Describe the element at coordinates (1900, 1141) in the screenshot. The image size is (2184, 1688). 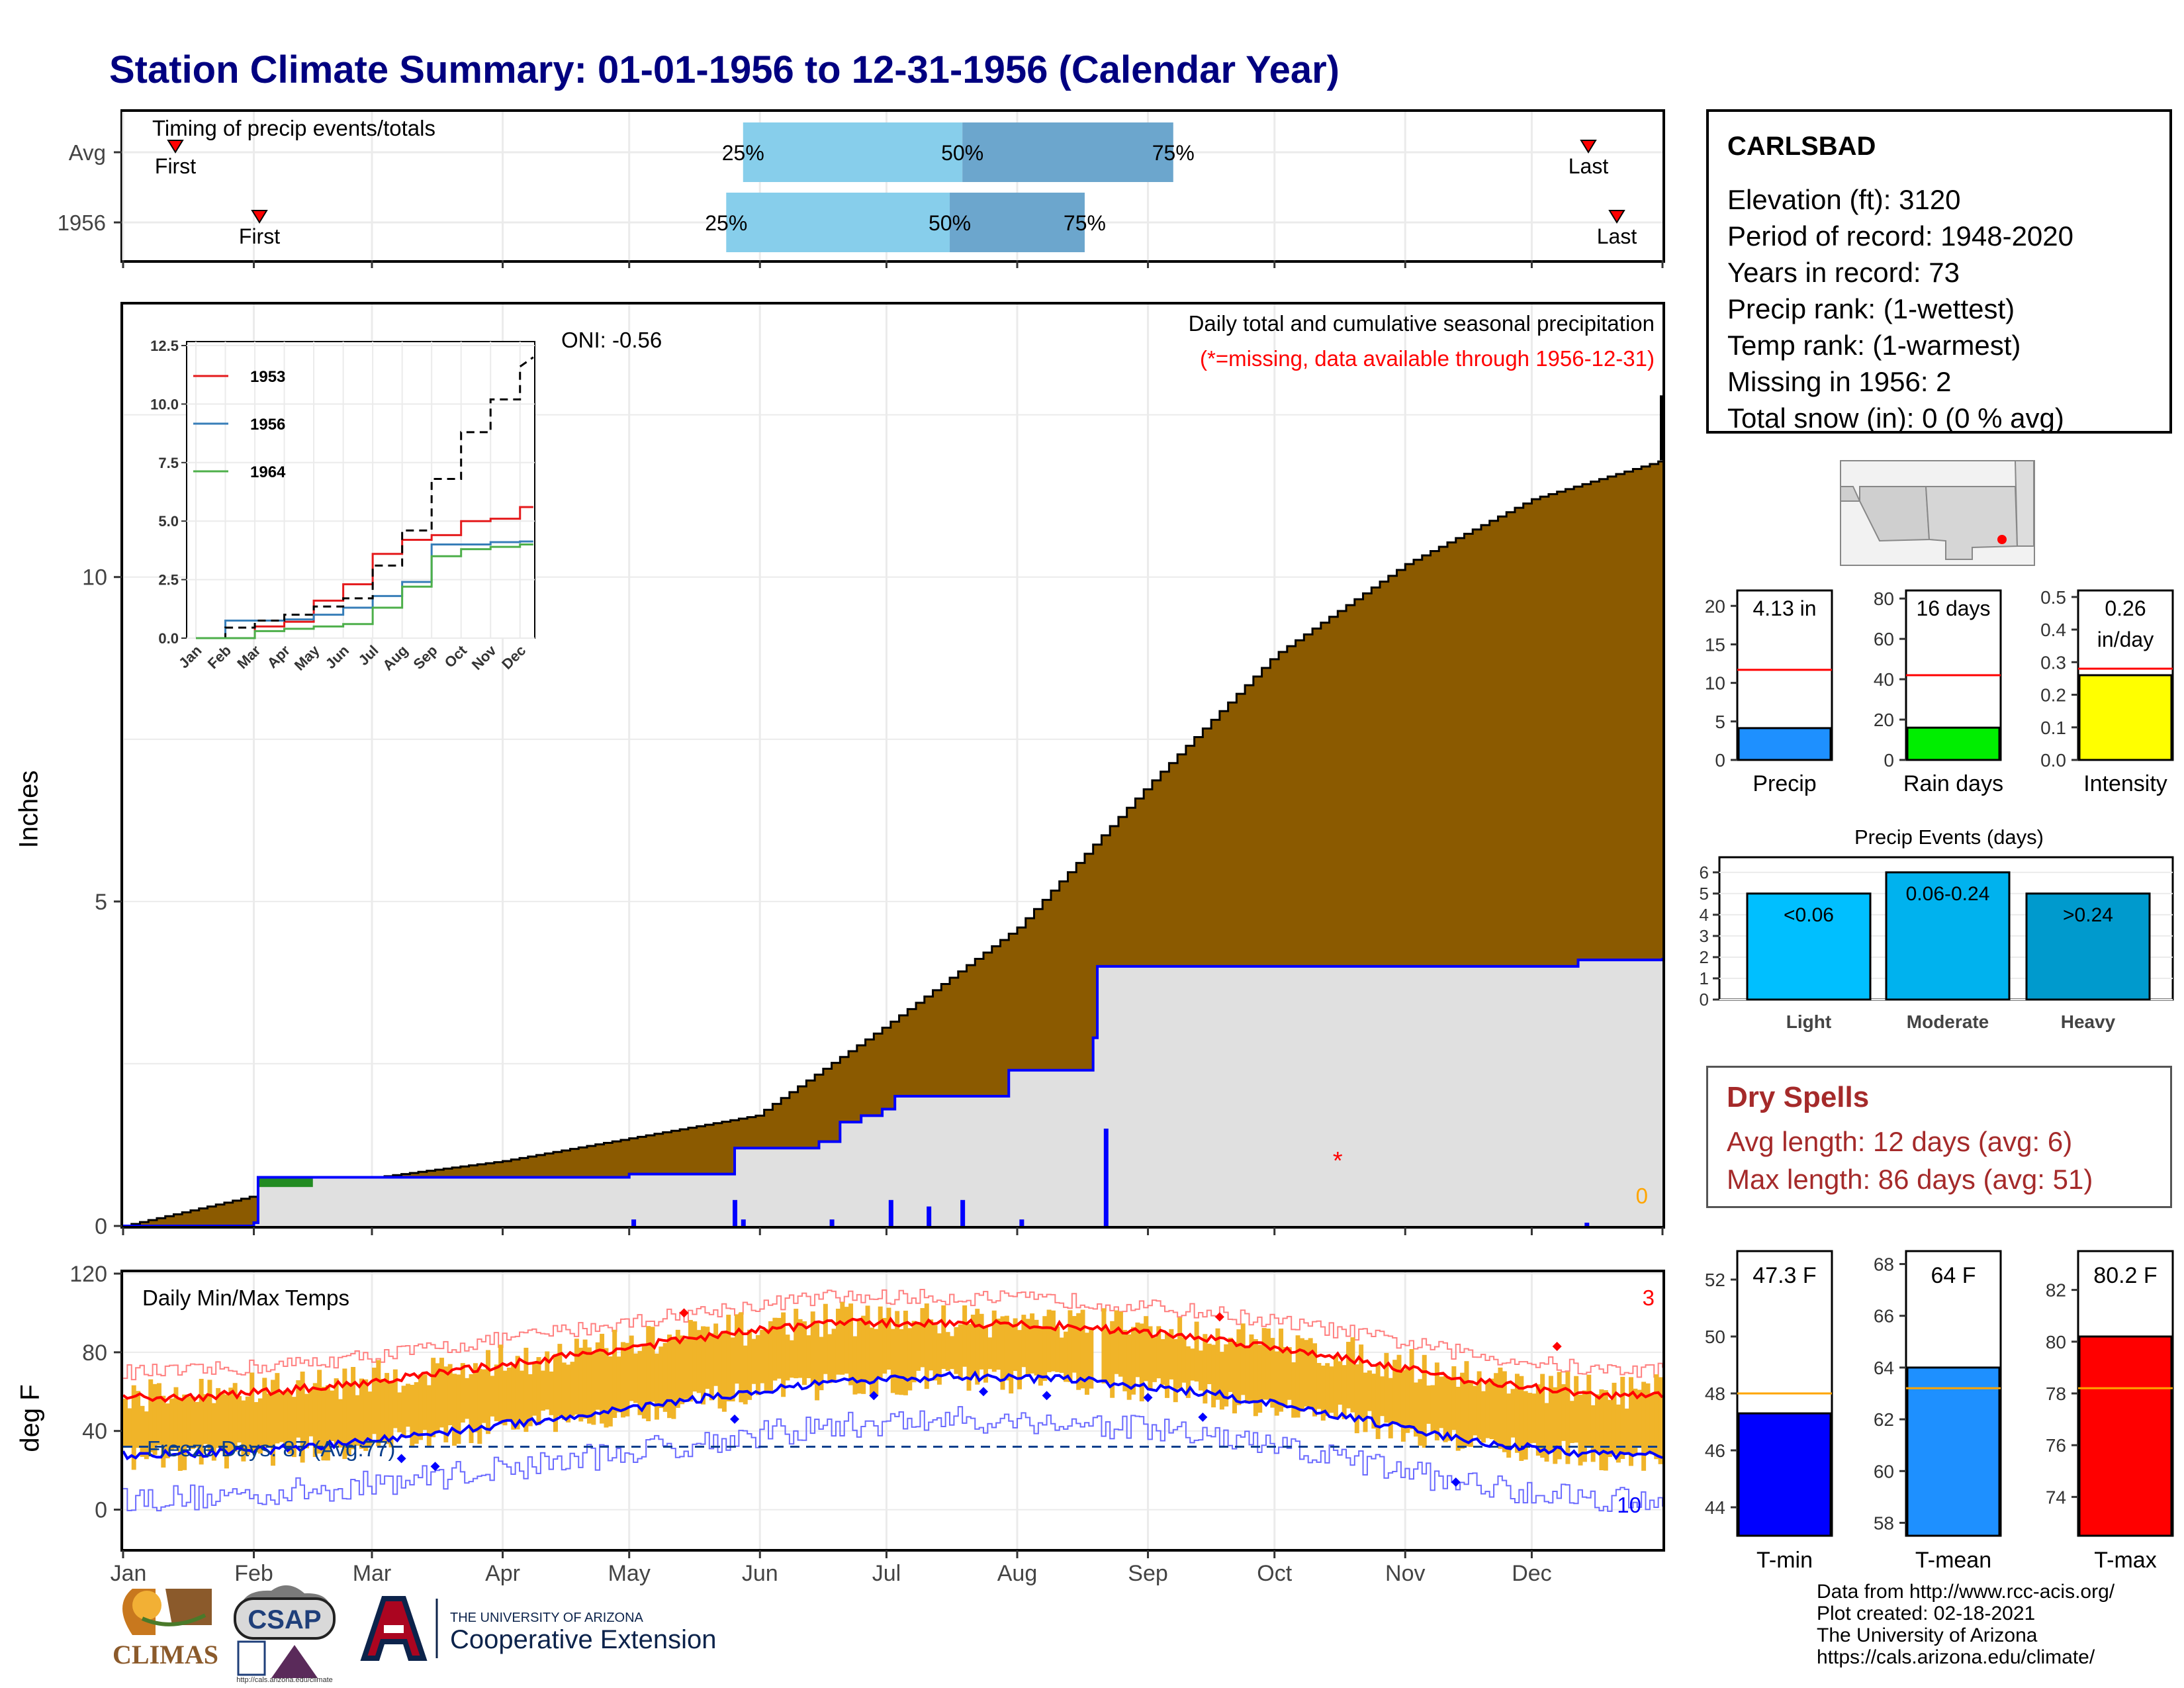
I see `dry-spells-avg: Avg length: 12 days (avg: 6)` at that location.